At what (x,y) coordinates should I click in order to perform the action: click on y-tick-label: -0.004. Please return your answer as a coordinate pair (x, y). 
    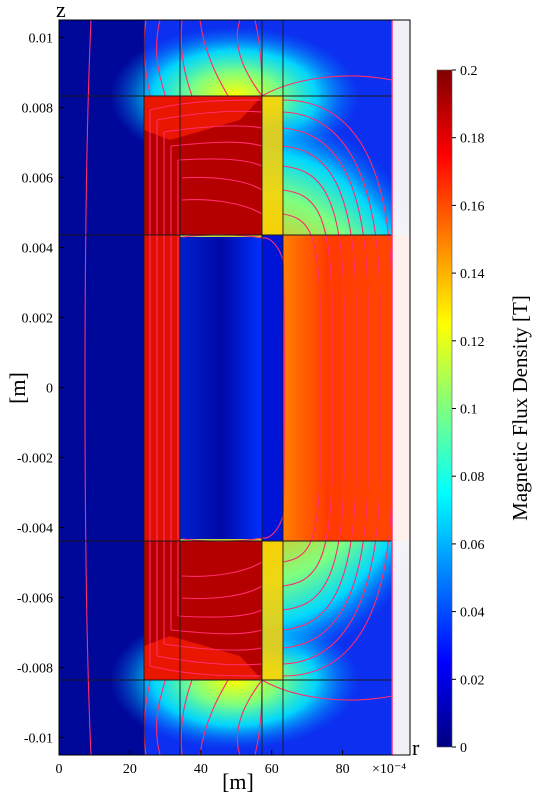
    Looking at the image, I should click on (35, 529).